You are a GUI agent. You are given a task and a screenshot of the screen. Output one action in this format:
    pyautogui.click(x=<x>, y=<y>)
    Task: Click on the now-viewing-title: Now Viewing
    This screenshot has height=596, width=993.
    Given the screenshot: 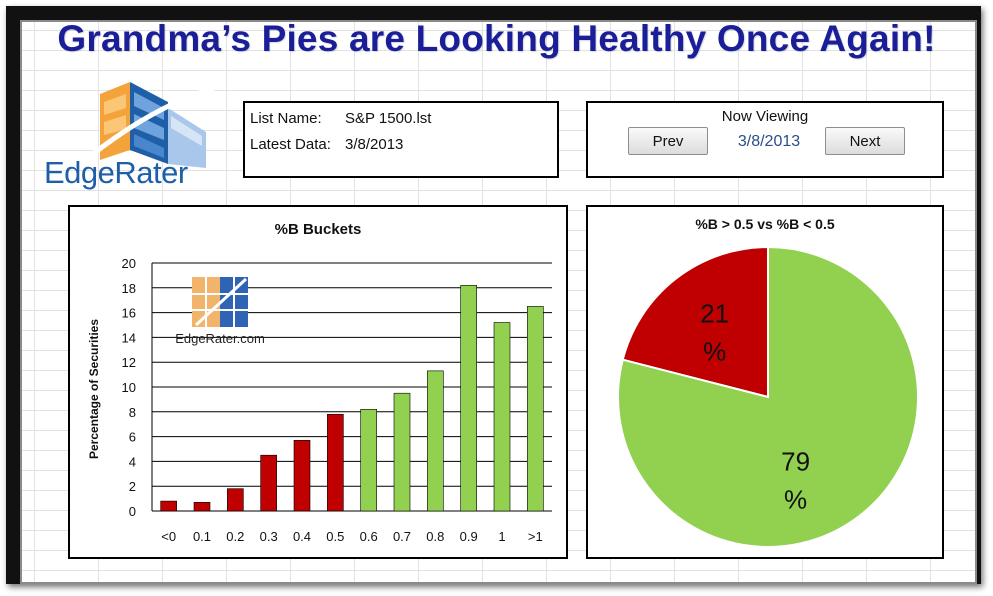 What is the action you would take?
    pyautogui.click(x=765, y=116)
    